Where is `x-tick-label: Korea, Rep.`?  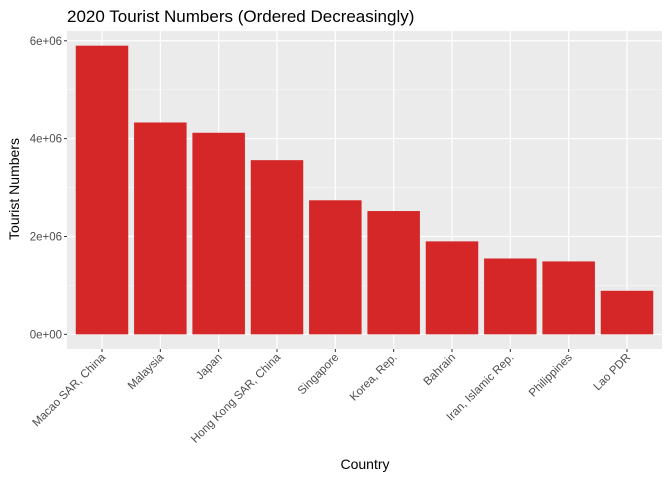 x-tick-label: Korea, Rep. is located at coordinates (374, 378).